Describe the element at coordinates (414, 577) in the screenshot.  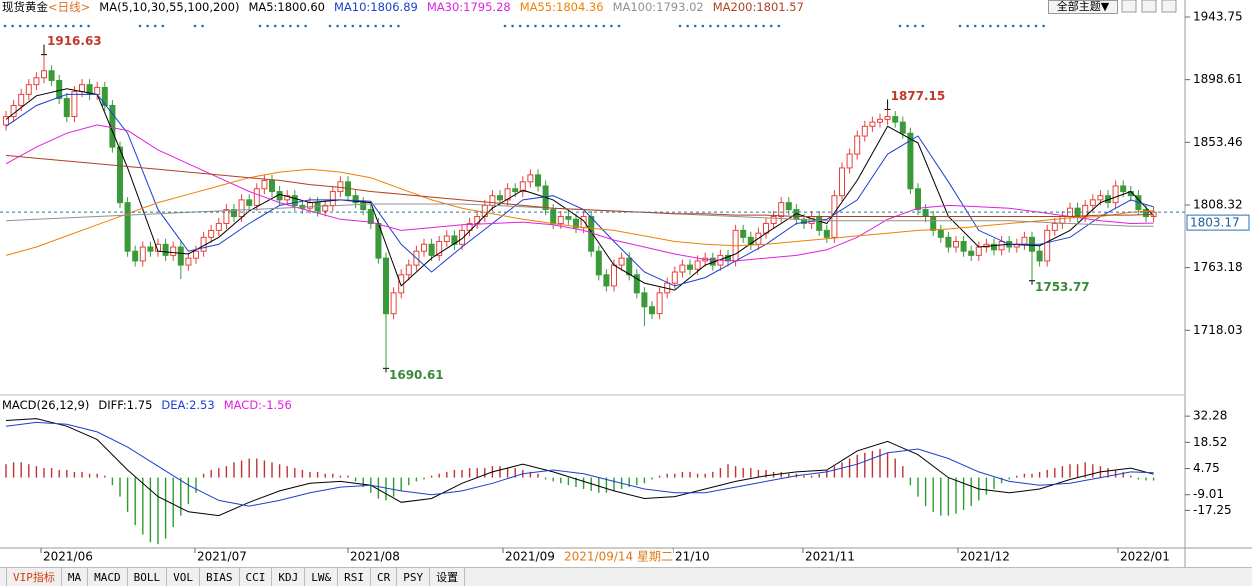
I see `indicator-tab: PSY` at that location.